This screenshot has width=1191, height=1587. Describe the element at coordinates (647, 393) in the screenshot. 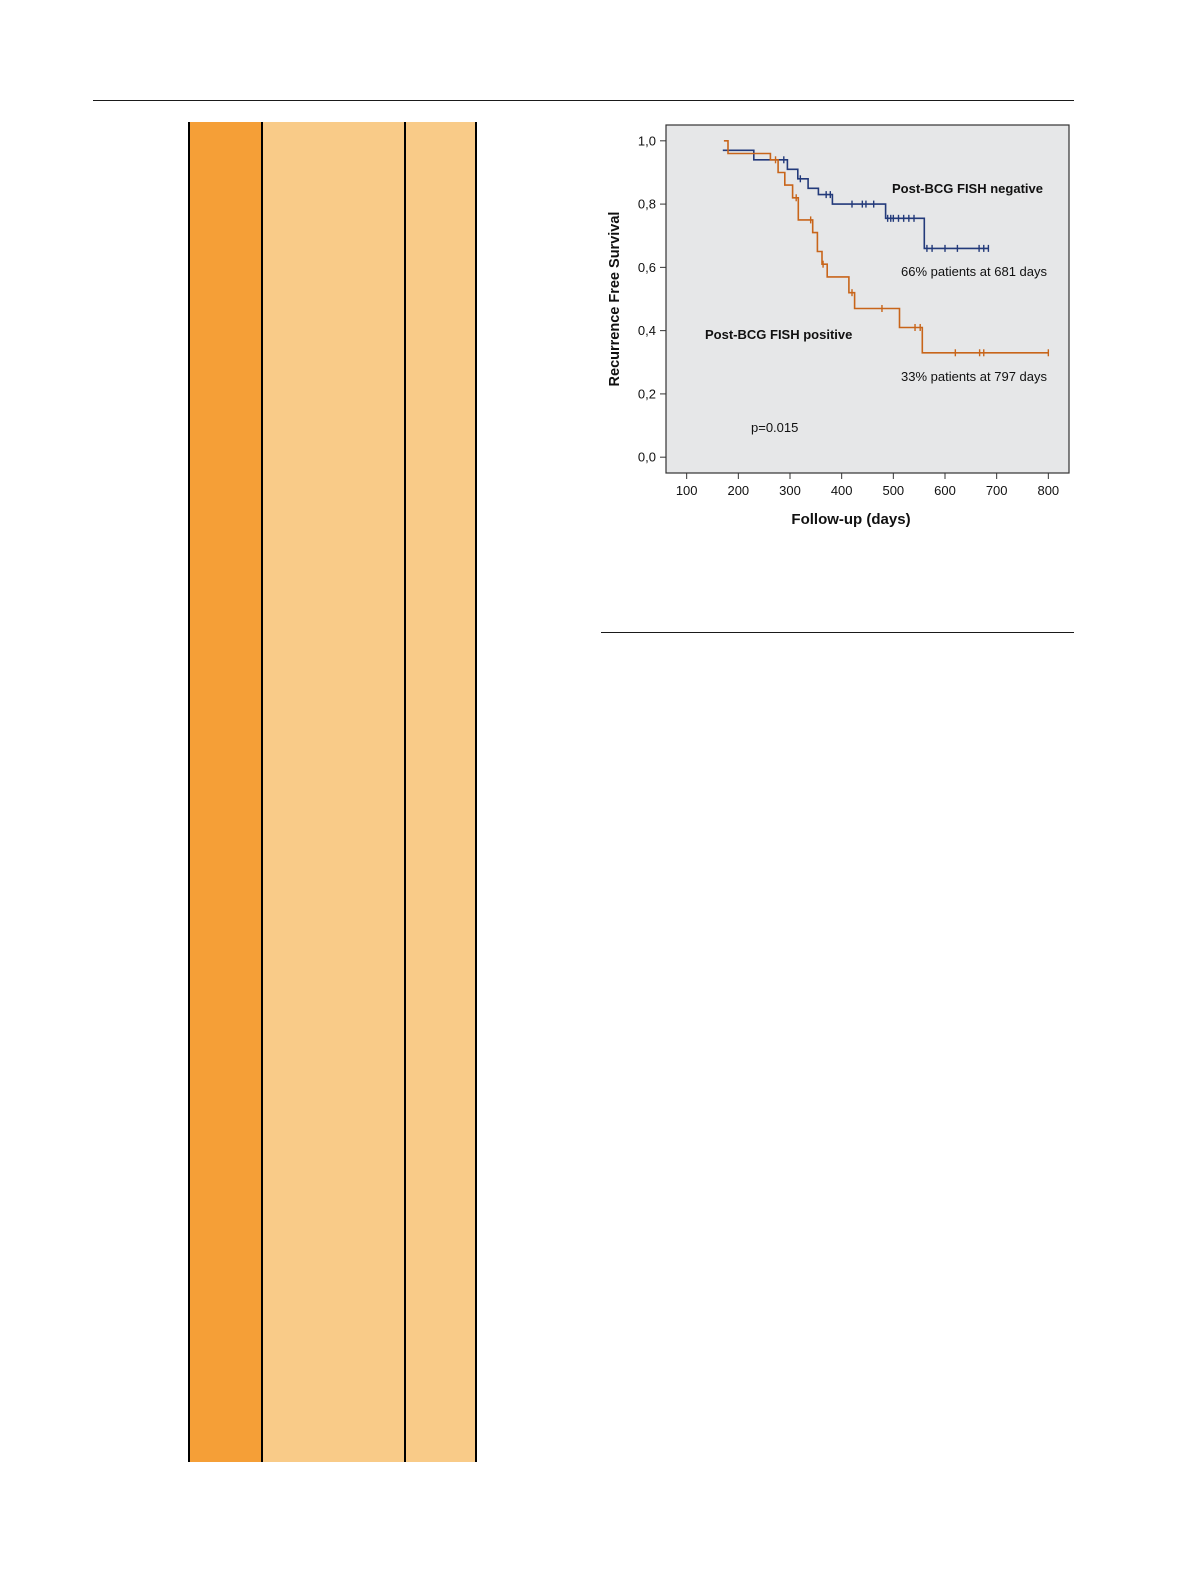

I see `y-tick-label: 0,2` at that location.